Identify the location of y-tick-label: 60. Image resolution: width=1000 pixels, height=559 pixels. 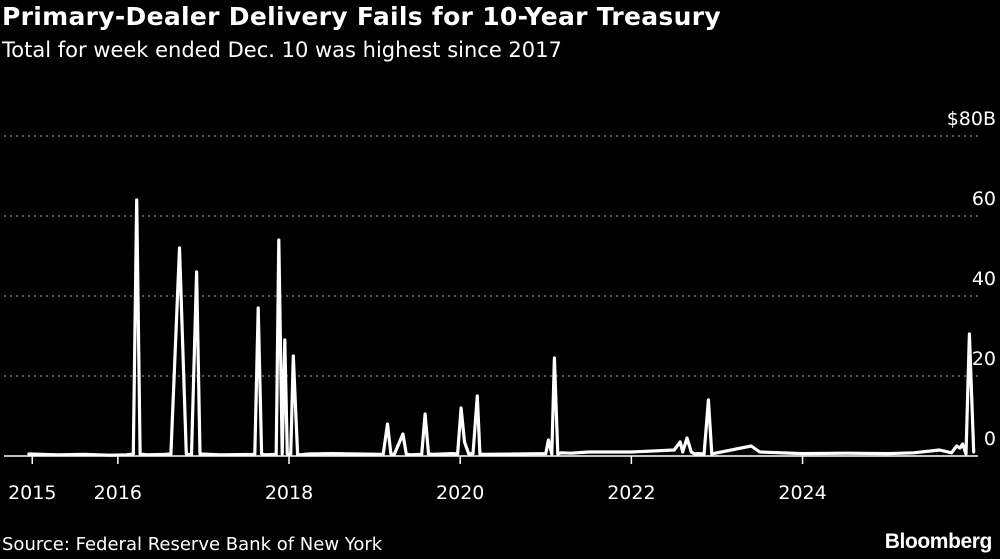
(984, 199).